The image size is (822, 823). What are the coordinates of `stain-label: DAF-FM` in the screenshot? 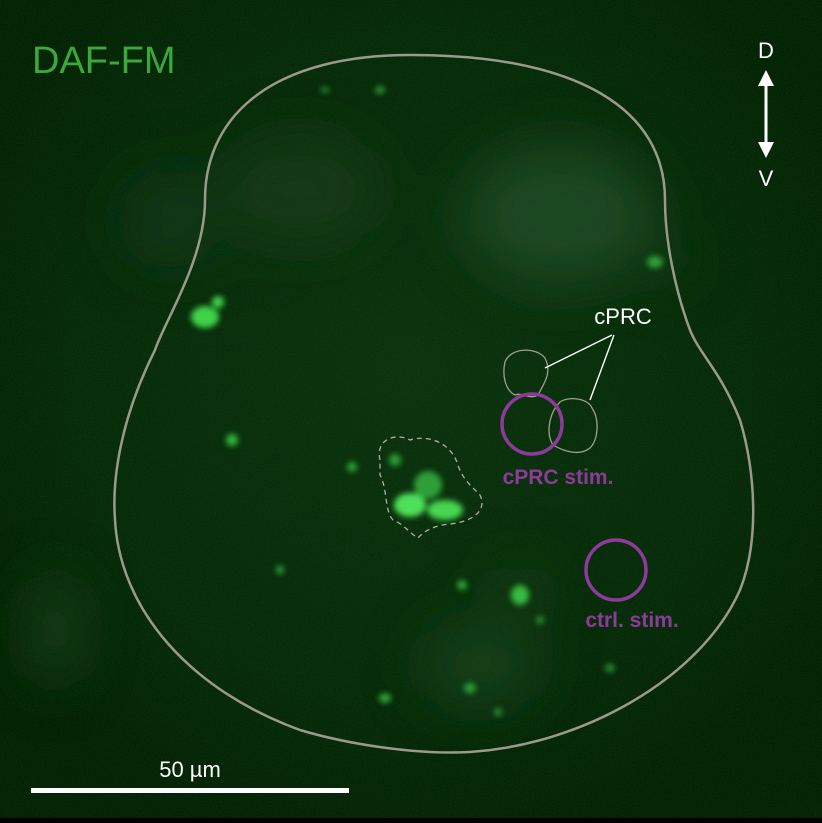 It's located at (104, 61).